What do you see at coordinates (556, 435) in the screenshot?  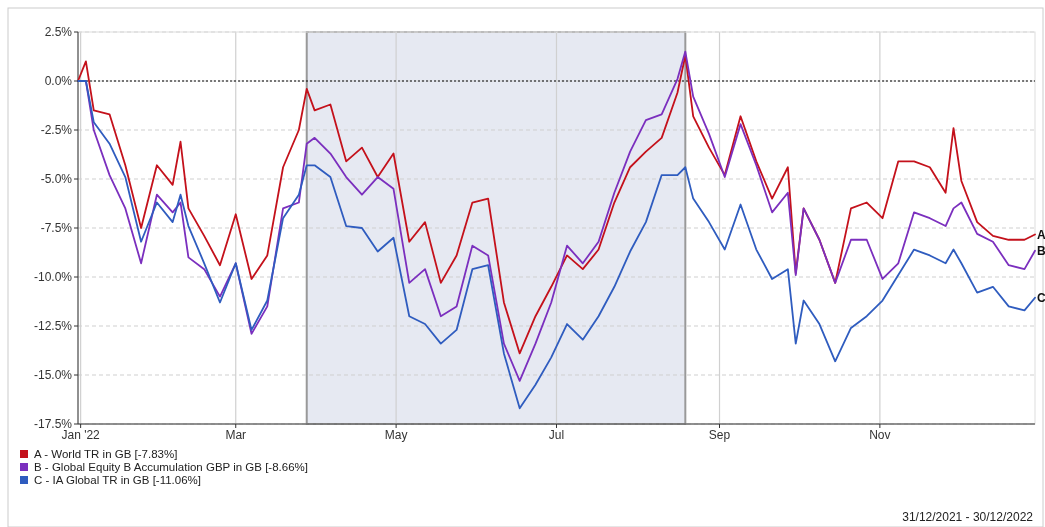 I see `x-tick-label: Jul` at bounding box center [556, 435].